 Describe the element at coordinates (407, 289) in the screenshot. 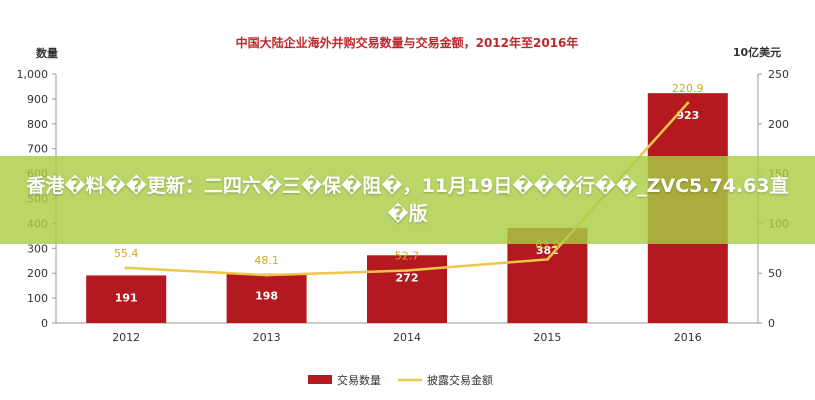

I see `bar-2014` at that location.